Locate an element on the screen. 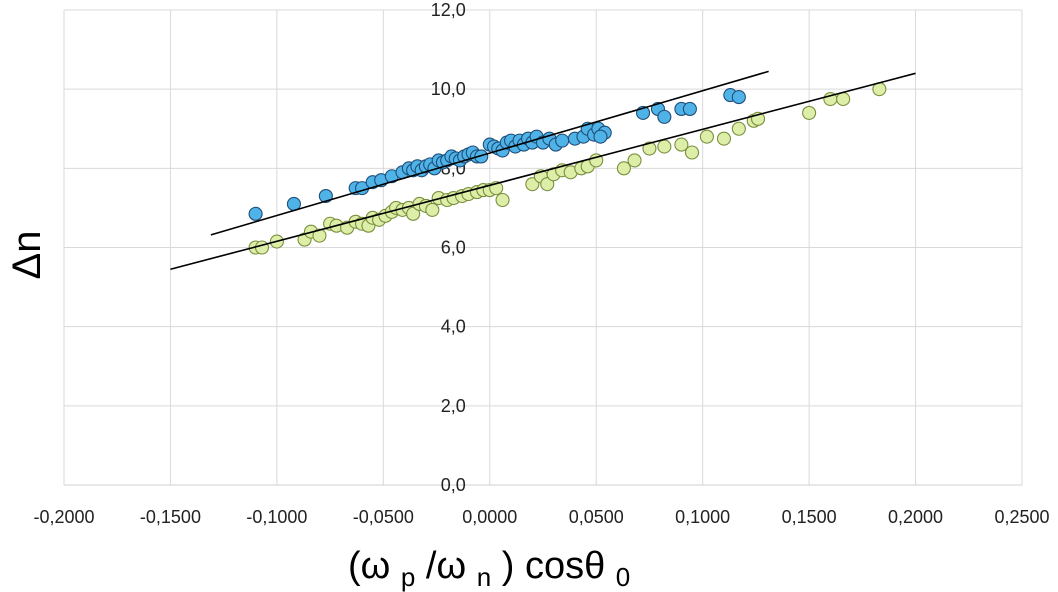 The image size is (1058, 592). x-axis-label: (ω p /ω n ) cosθ 0 is located at coordinates (489, 568).